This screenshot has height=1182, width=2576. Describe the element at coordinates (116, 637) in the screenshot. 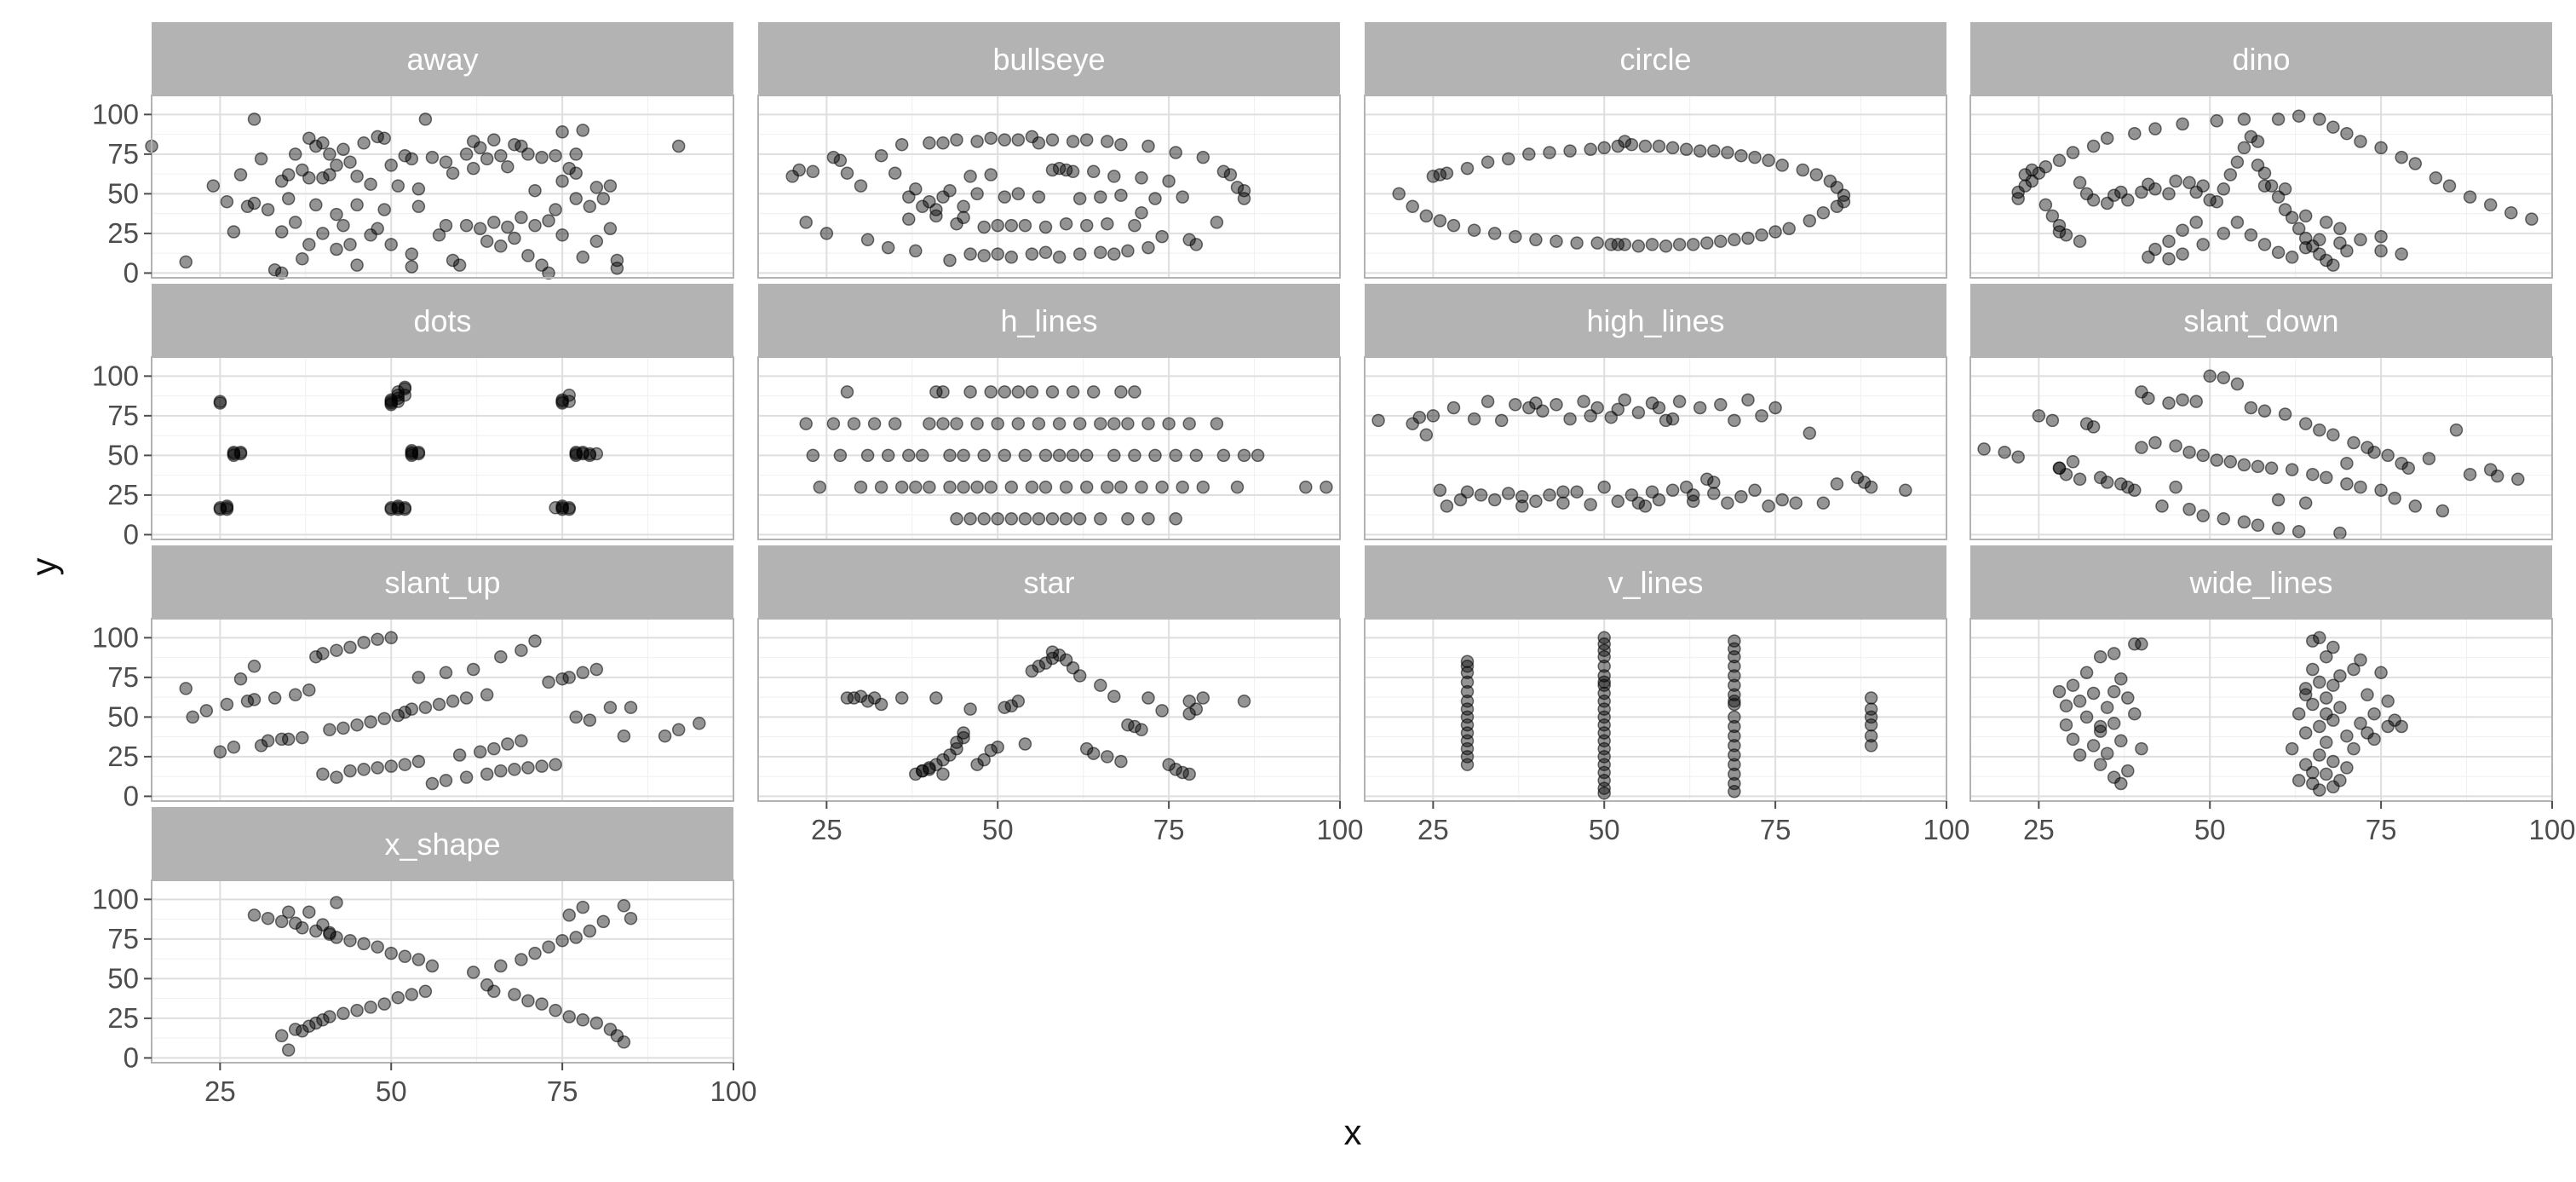

I see `y-tick-label: 100` at that location.